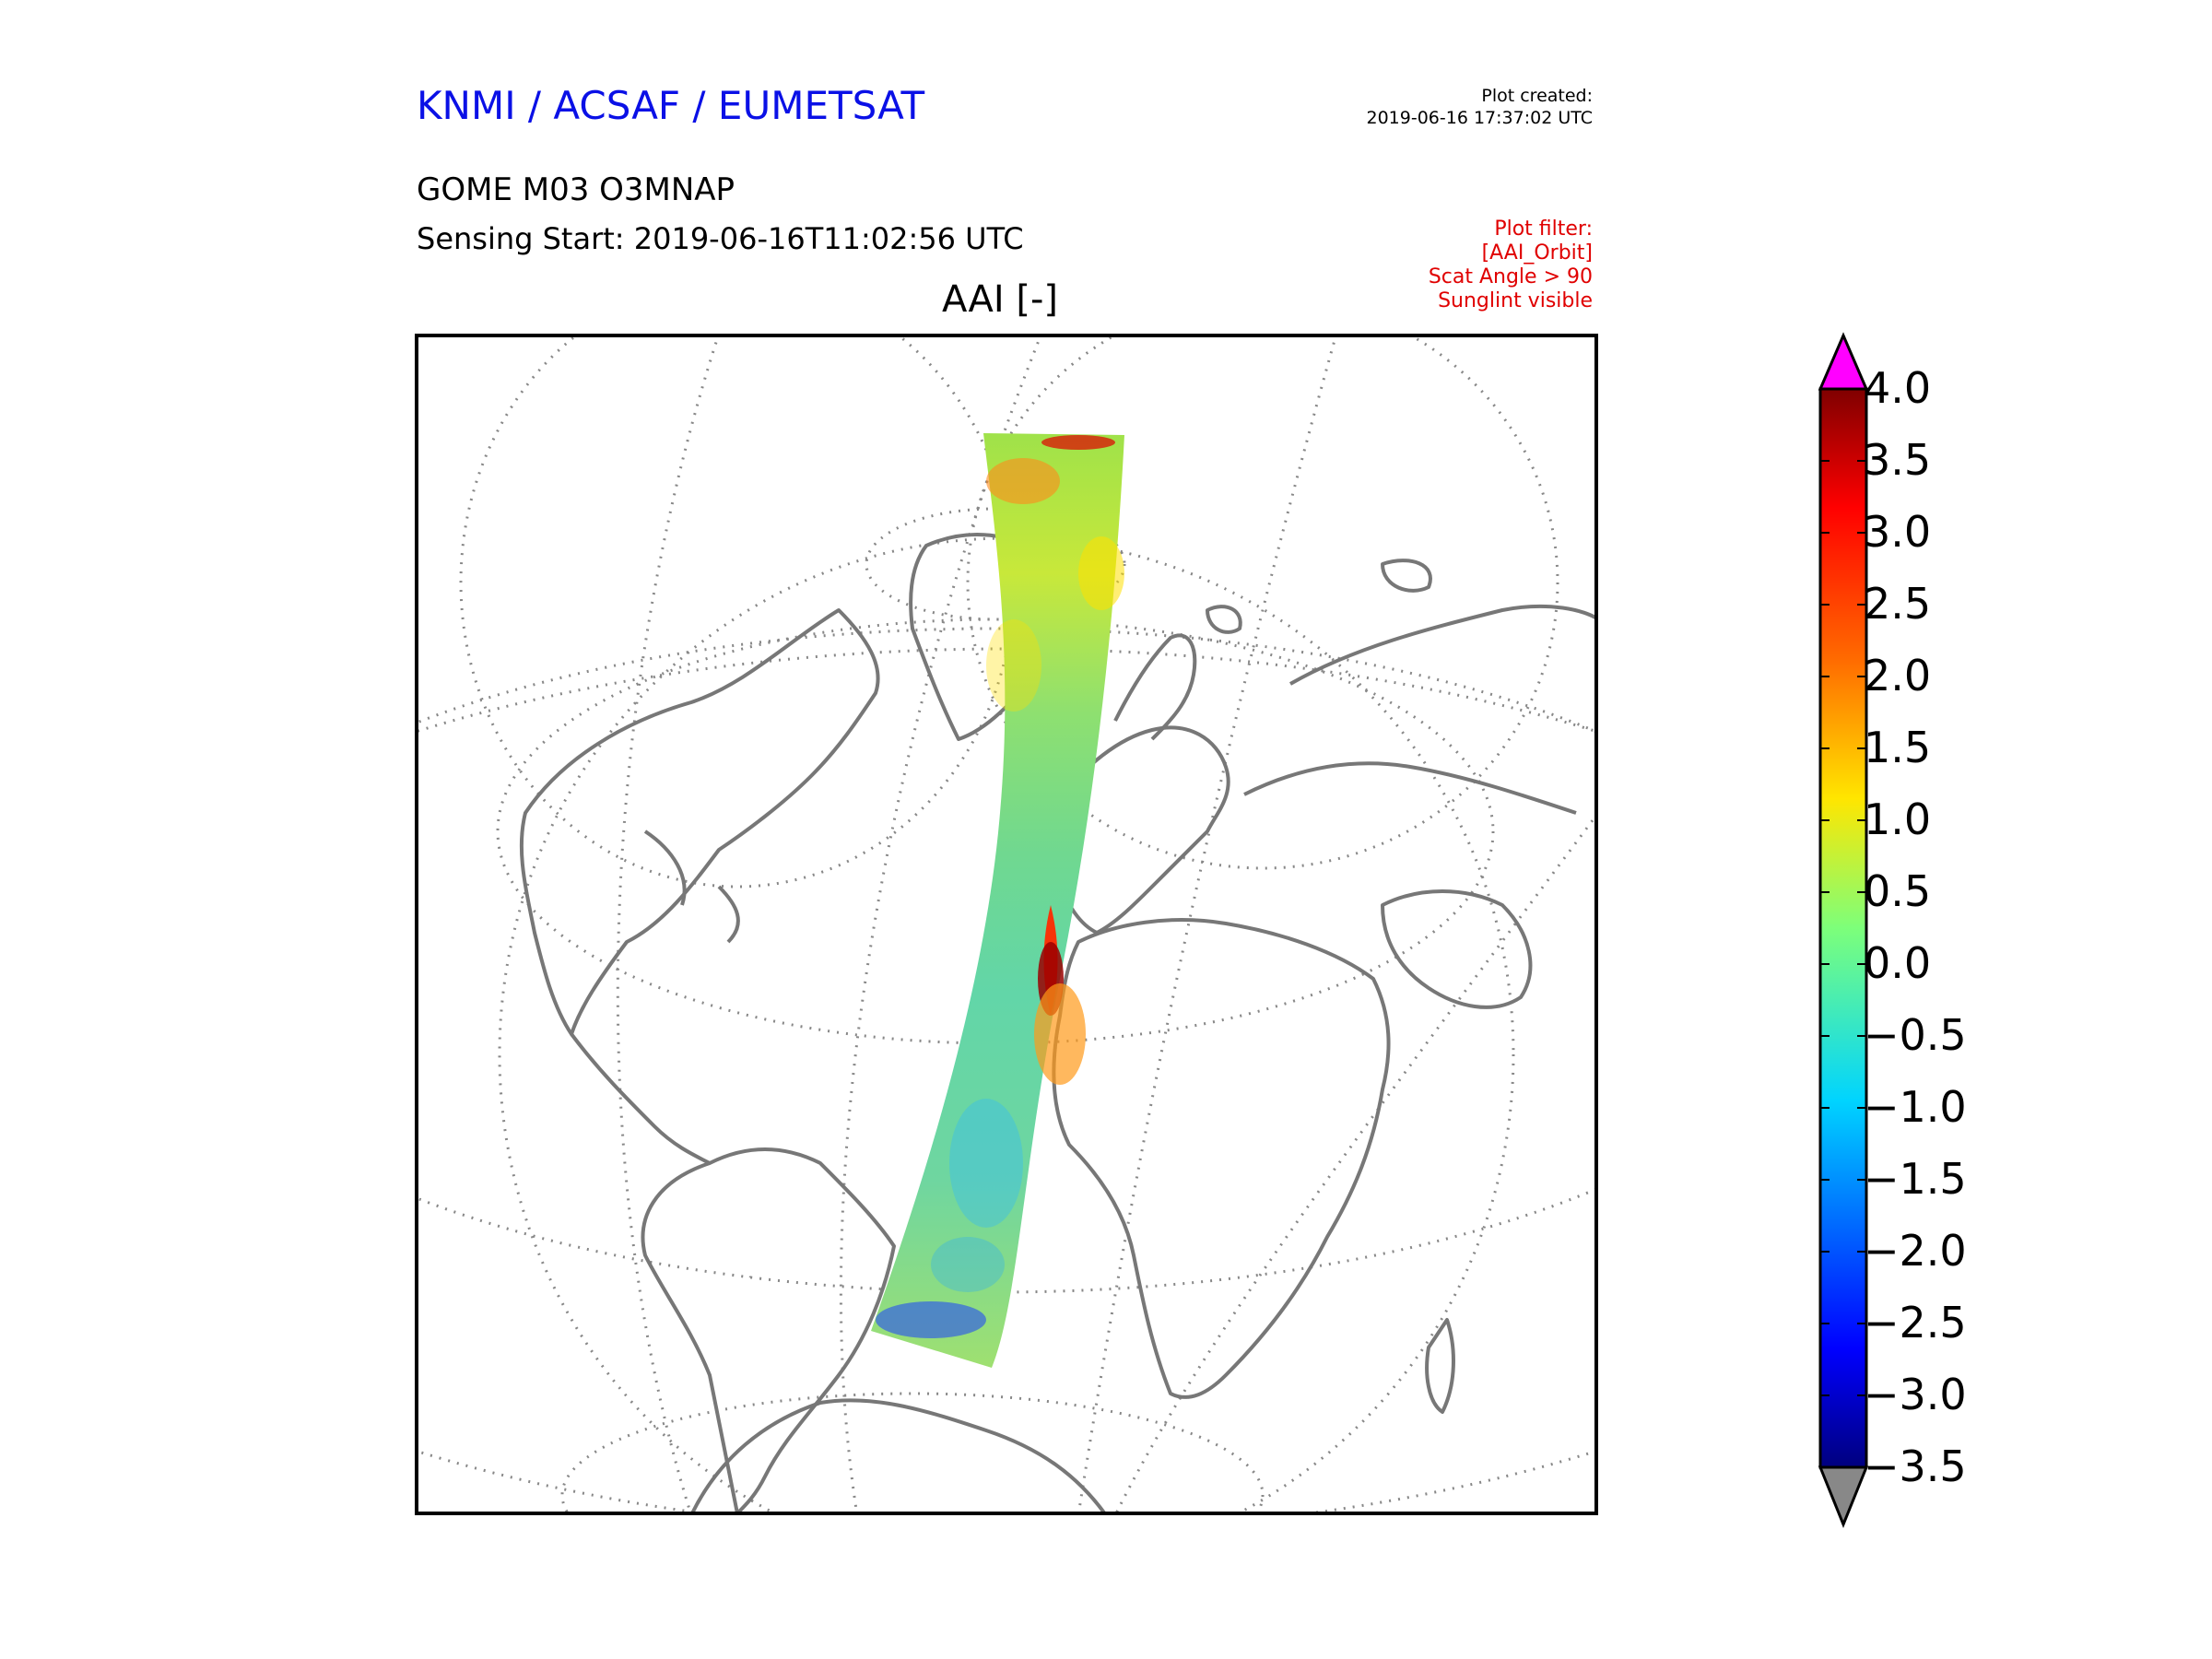  I want to click on colorbar-tick-label: 0.0, so click(1898, 963).